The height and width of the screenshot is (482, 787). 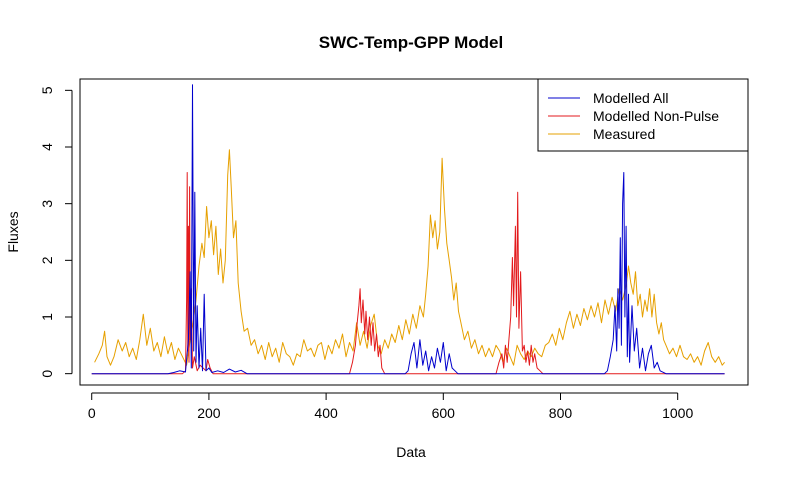 What do you see at coordinates (677, 413) in the screenshot?
I see `x-tick-label: 1000` at bounding box center [677, 413].